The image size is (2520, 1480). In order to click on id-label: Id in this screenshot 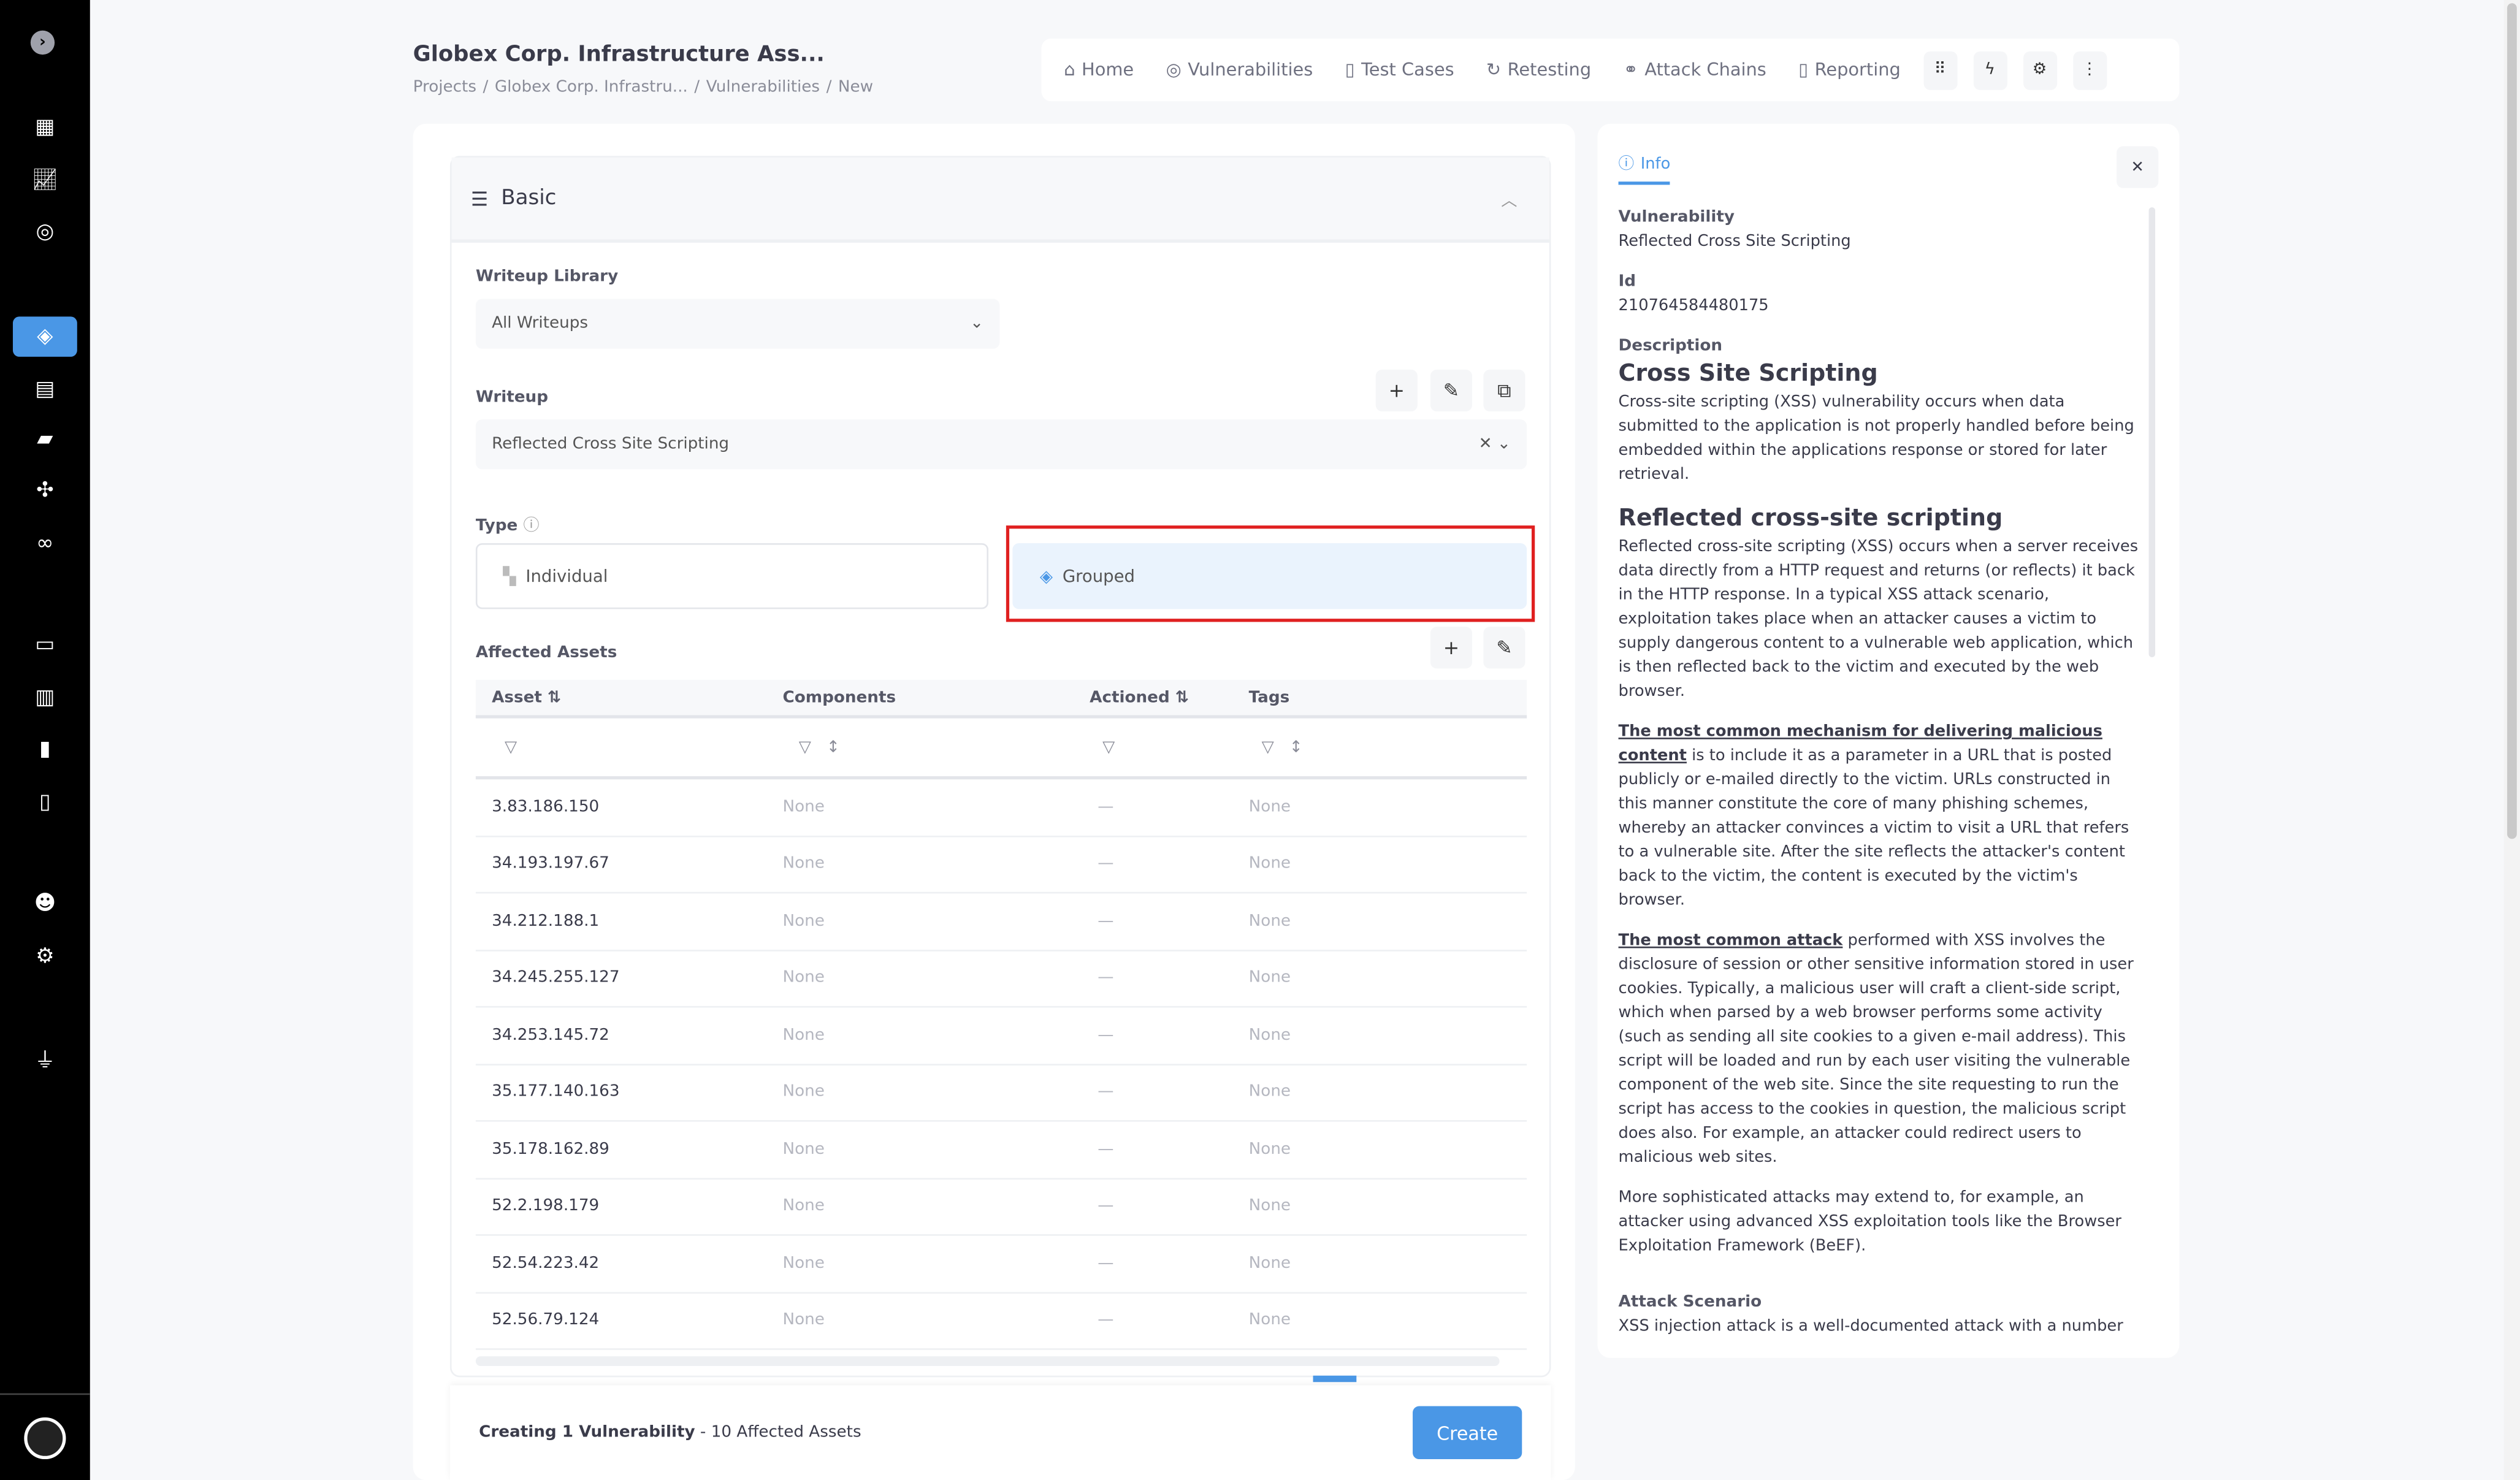, I will do `click(1627, 282)`.